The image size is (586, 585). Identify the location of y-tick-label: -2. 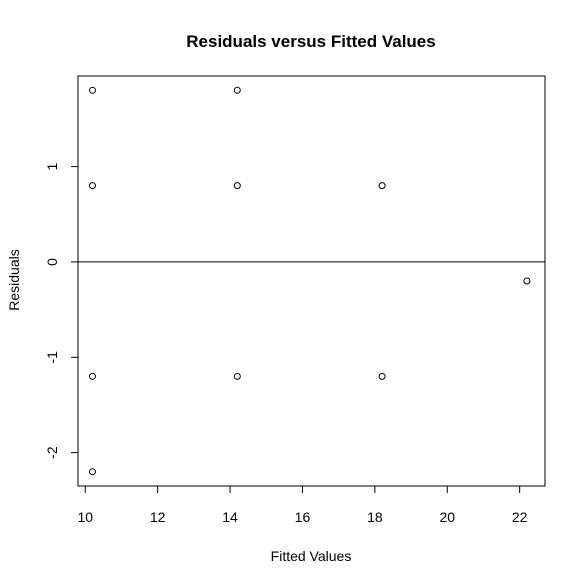
(52, 452).